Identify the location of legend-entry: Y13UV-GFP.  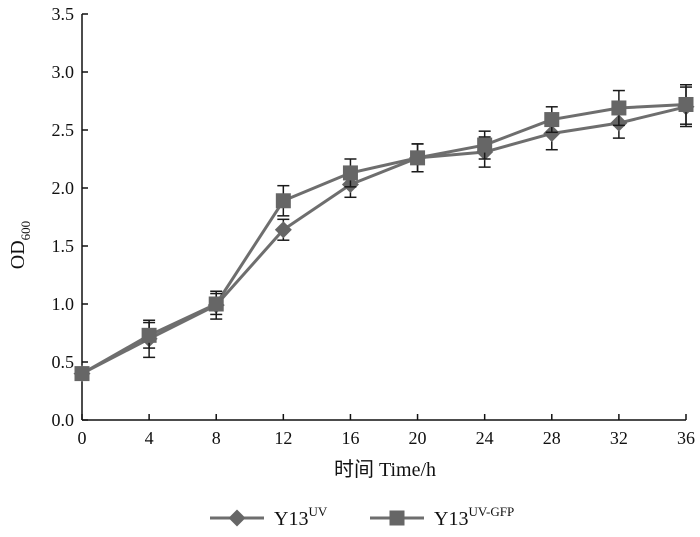
(442, 517).